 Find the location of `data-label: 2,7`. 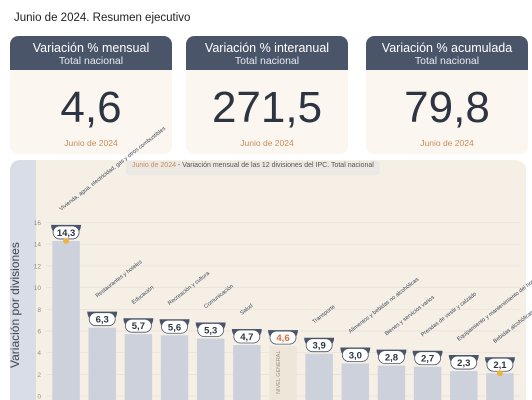

data-label: 2,7 is located at coordinates (427, 359).